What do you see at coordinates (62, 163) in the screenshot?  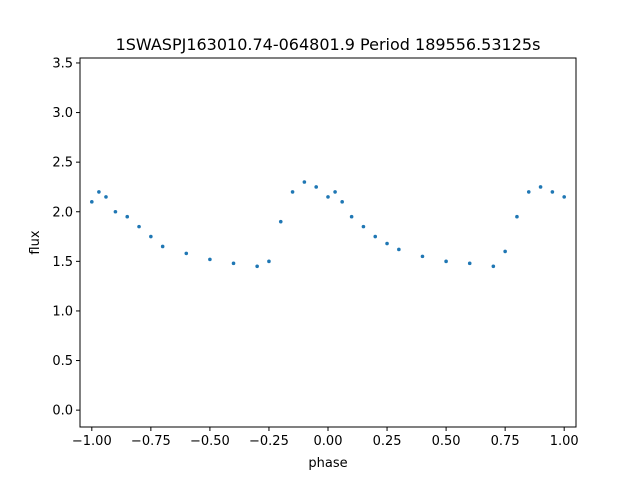 I see `y-tick-label: 2.5` at bounding box center [62, 163].